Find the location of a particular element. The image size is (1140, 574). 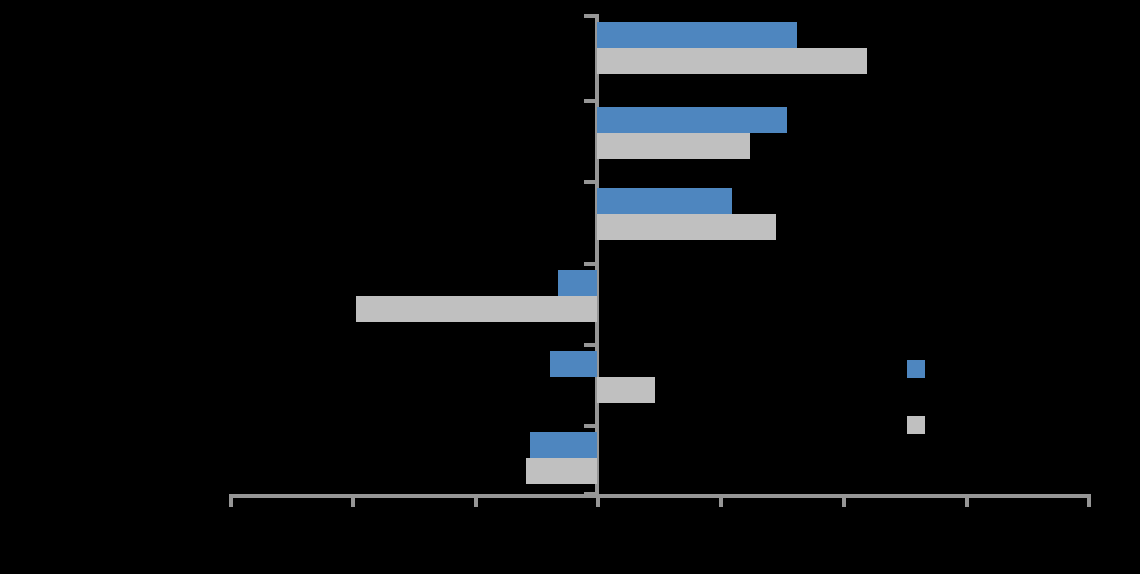

legend-swatch-gray-icon is located at coordinates (916, 425).